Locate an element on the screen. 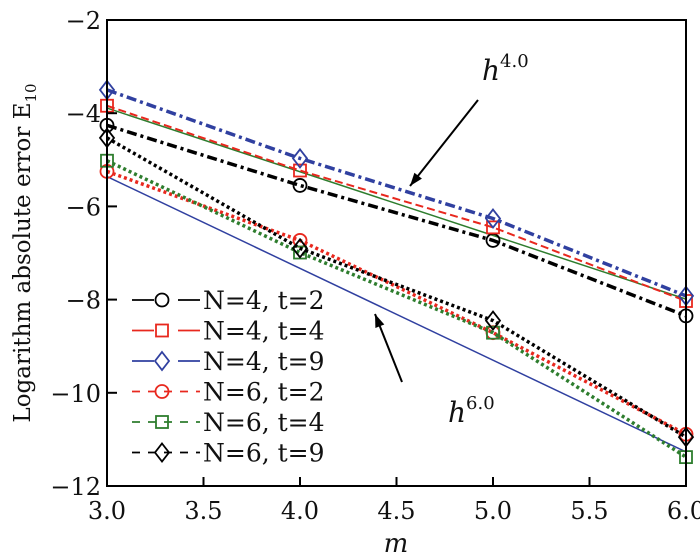 Image resolution: width=700 pixels, height=558 pixels. legend-label-2: N=4, t=9 is located at coordinates (264, 361).